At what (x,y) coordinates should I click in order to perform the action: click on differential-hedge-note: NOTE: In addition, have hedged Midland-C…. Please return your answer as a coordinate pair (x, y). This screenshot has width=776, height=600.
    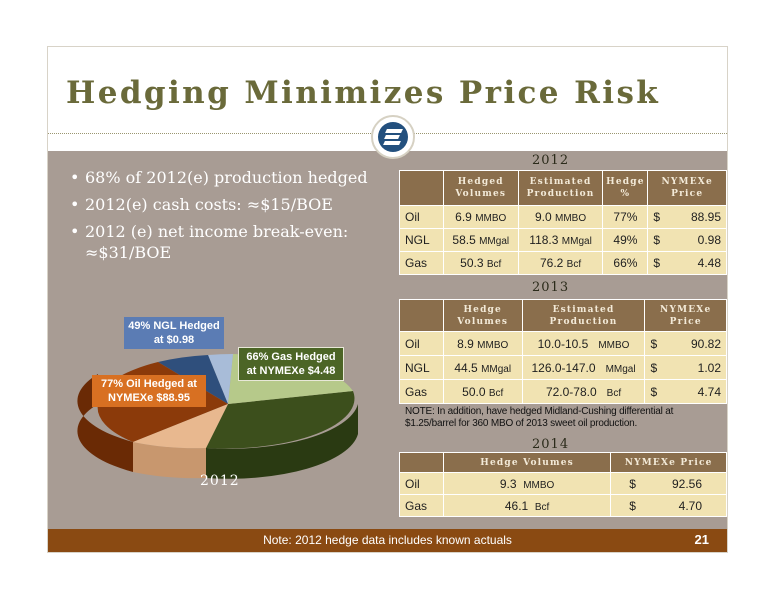
    Looking at the image, I should click on (539, 417).